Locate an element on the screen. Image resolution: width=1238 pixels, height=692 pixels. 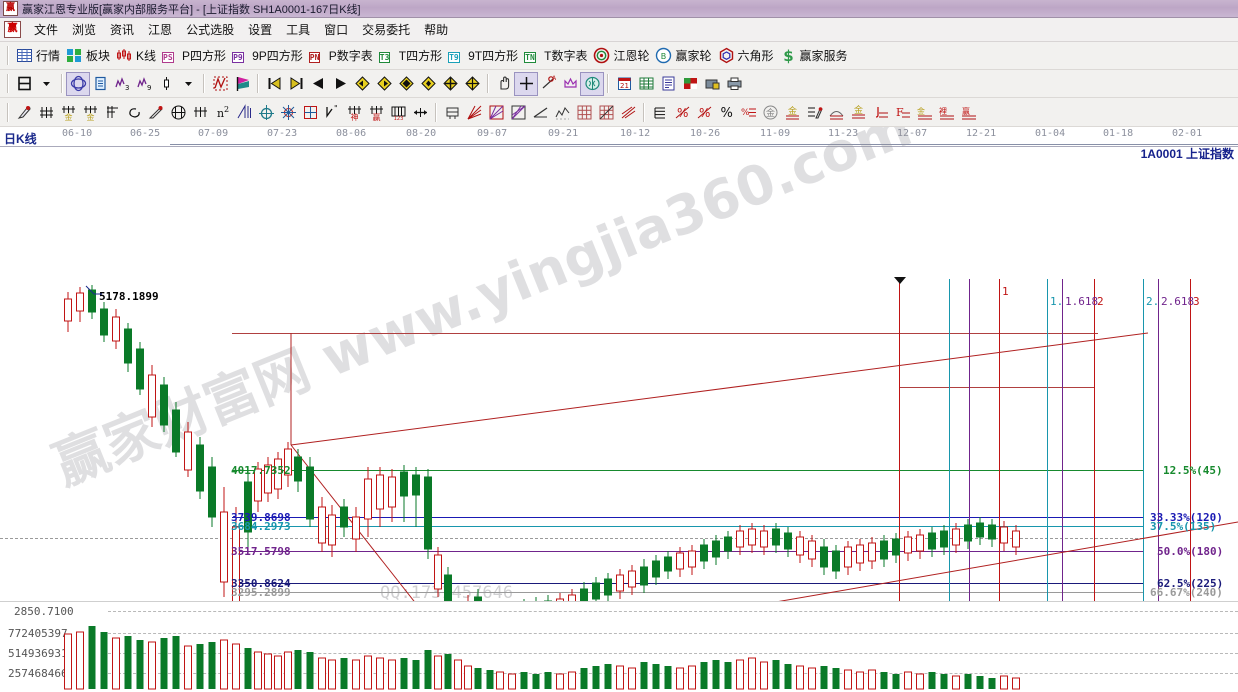
shen-grid-icon: 神 is located at coordinates (354, 112).